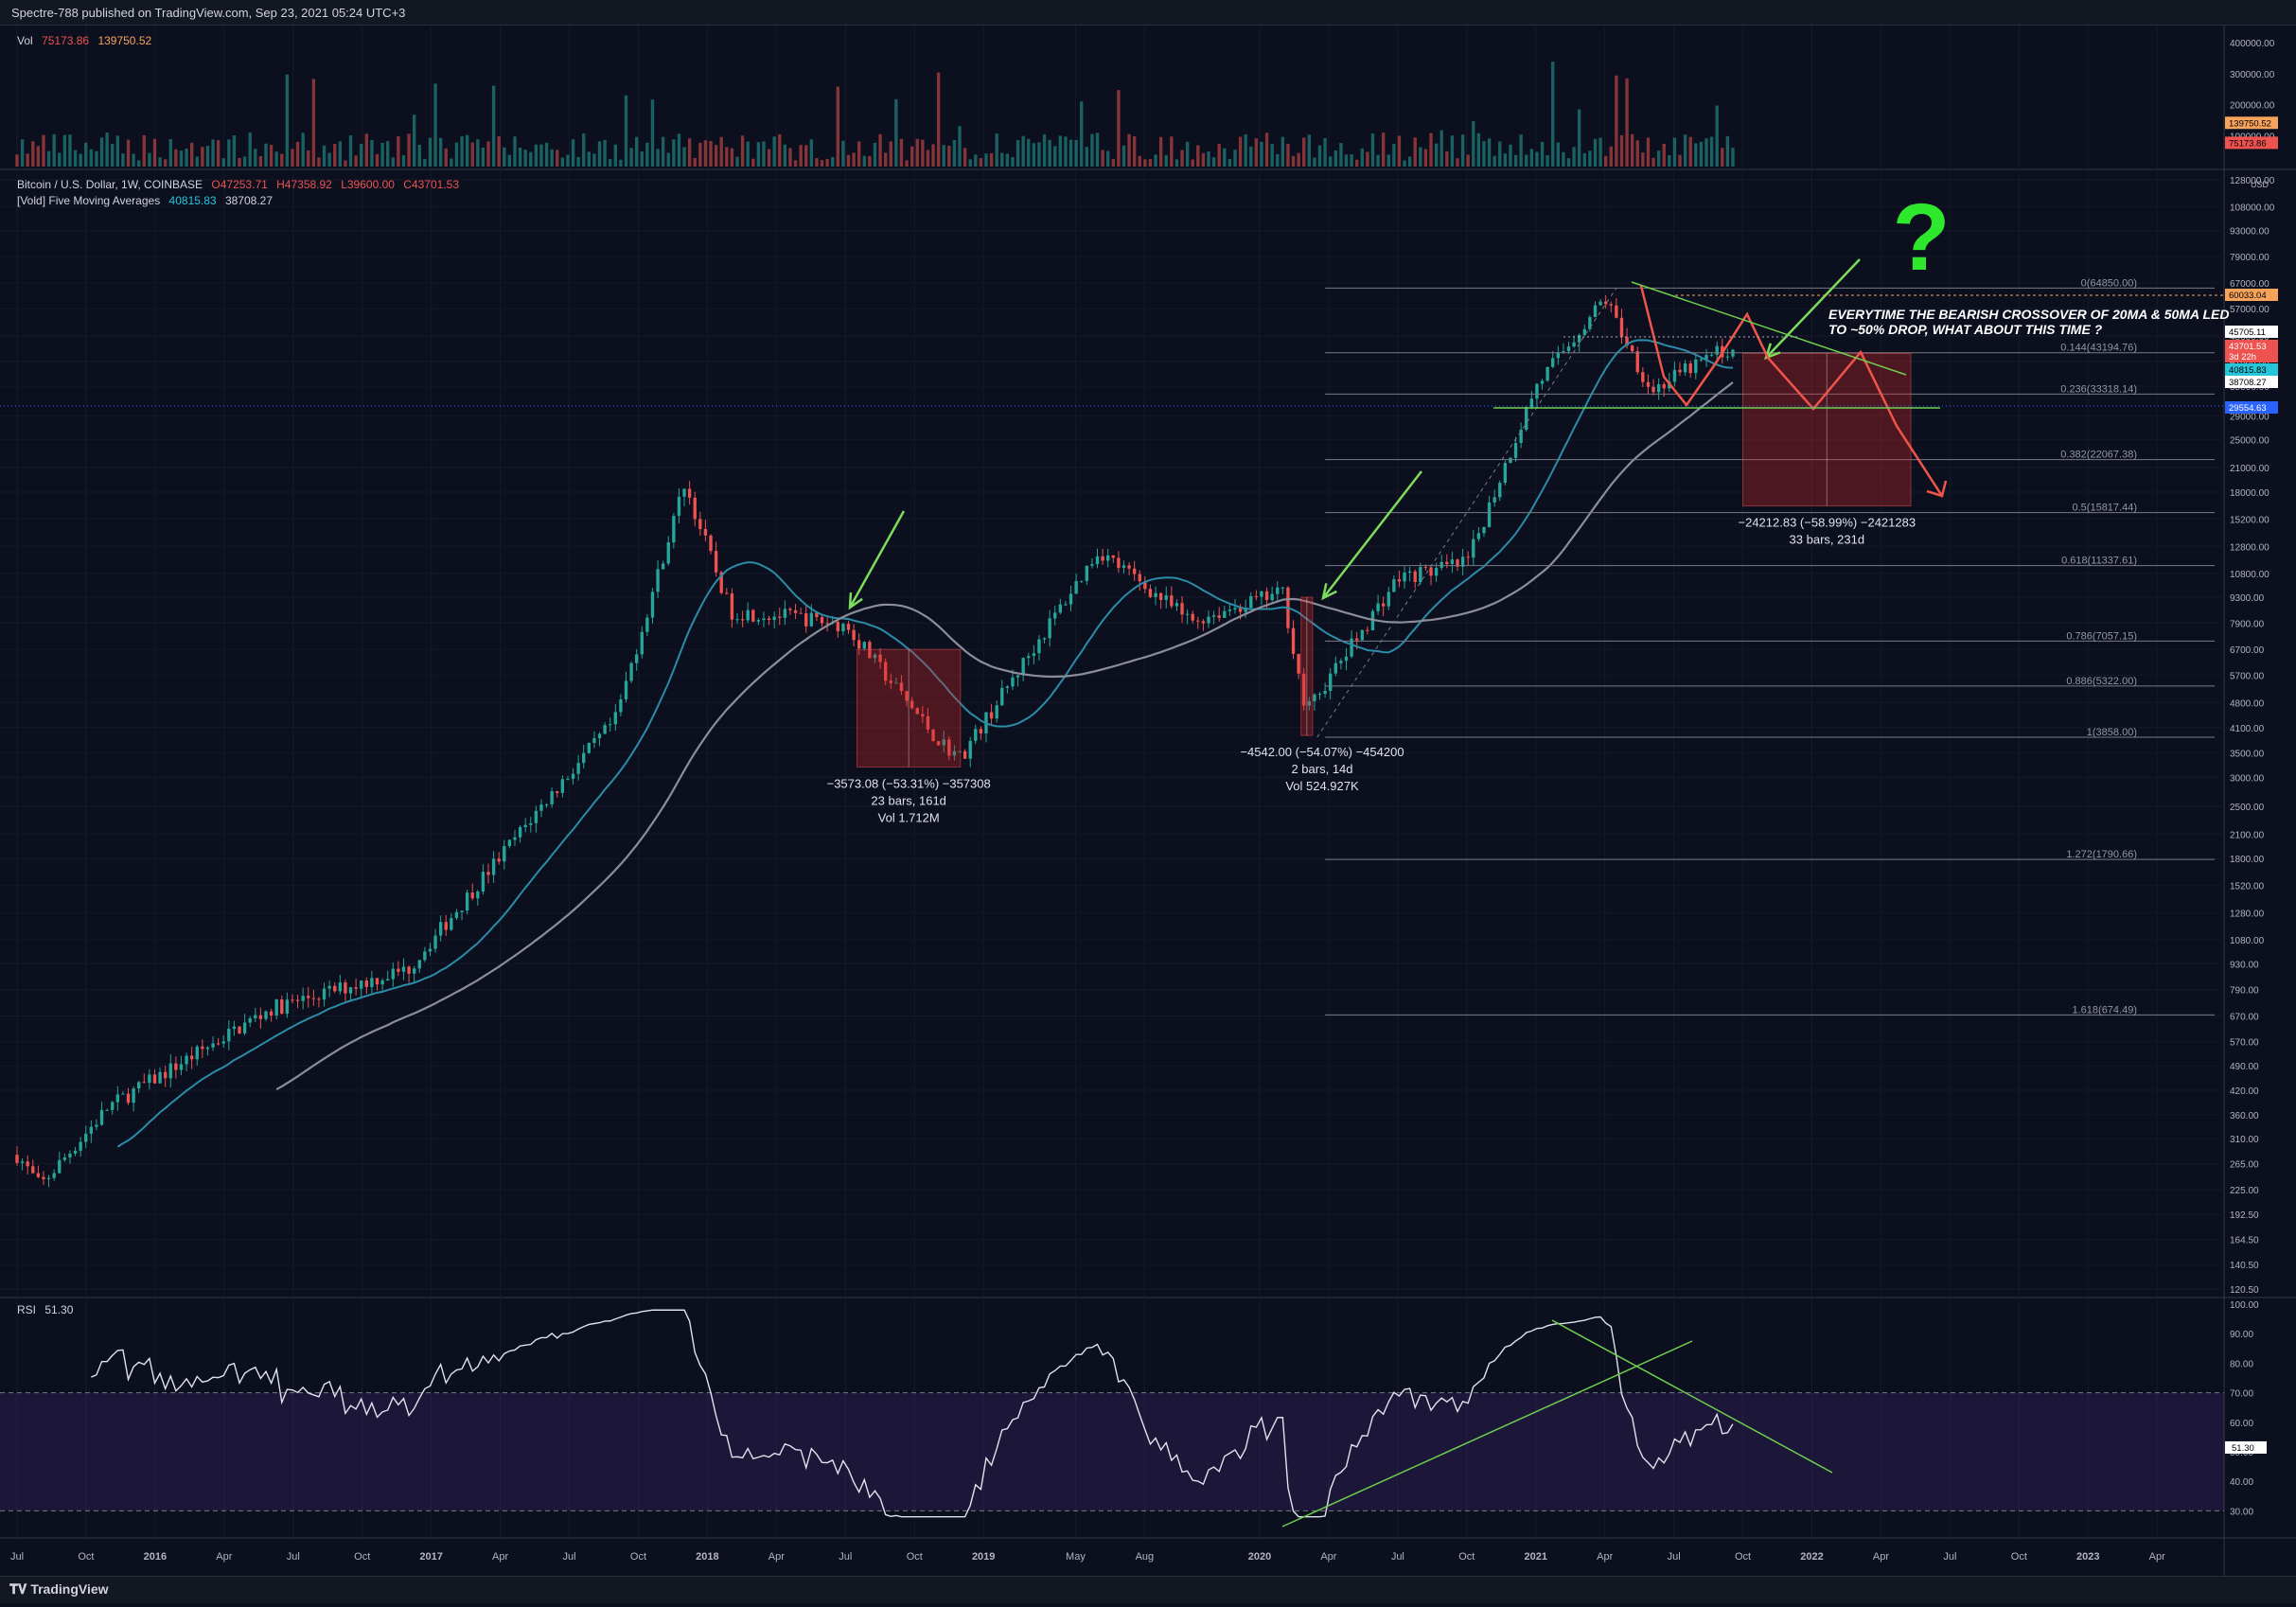 The image size is (2296, 1607). I want to click on time-axis-label: 2018, so click(707, 1557).